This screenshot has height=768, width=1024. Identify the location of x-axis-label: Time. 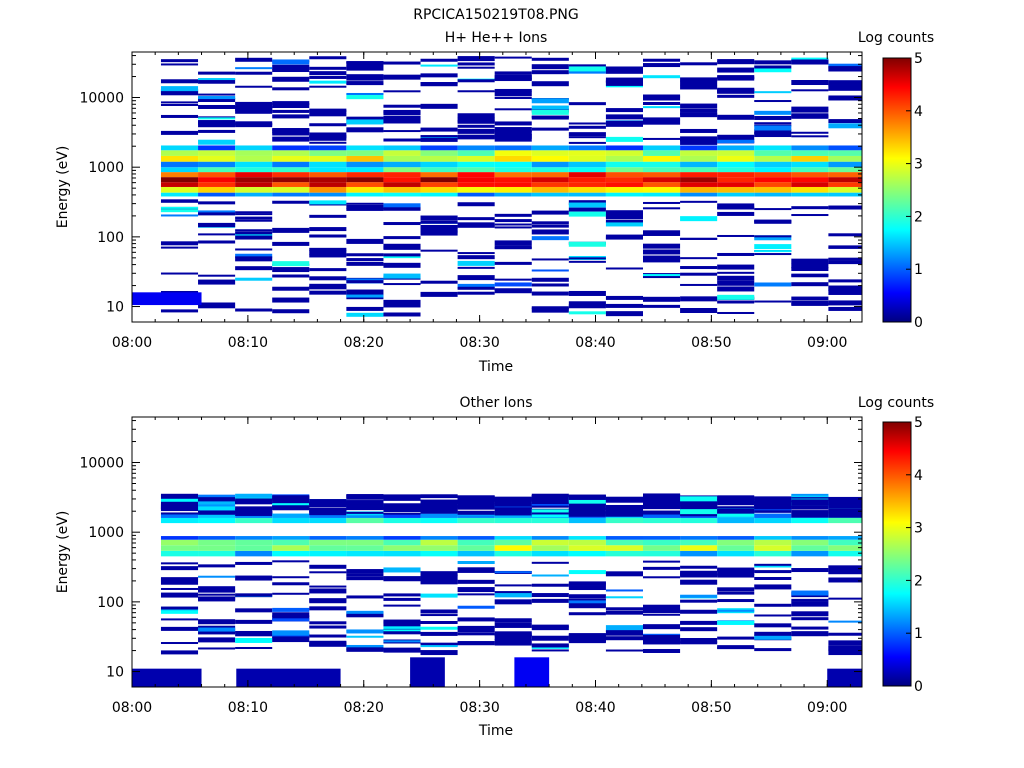
(495, 731).